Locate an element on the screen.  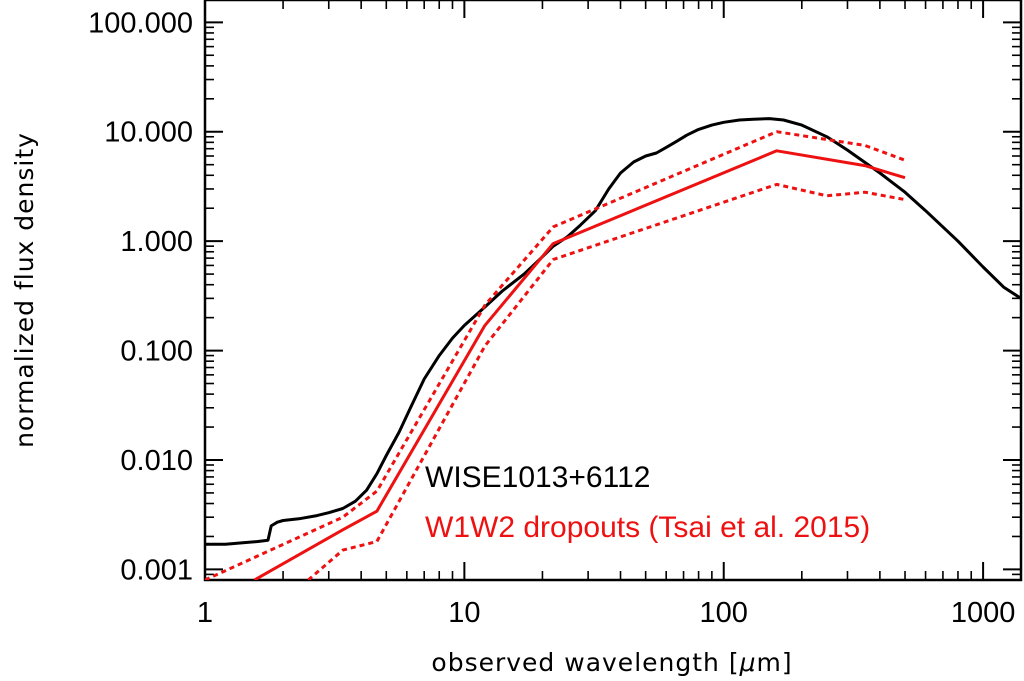
x-tick-label: 1 is located at coordinates (205, 613).